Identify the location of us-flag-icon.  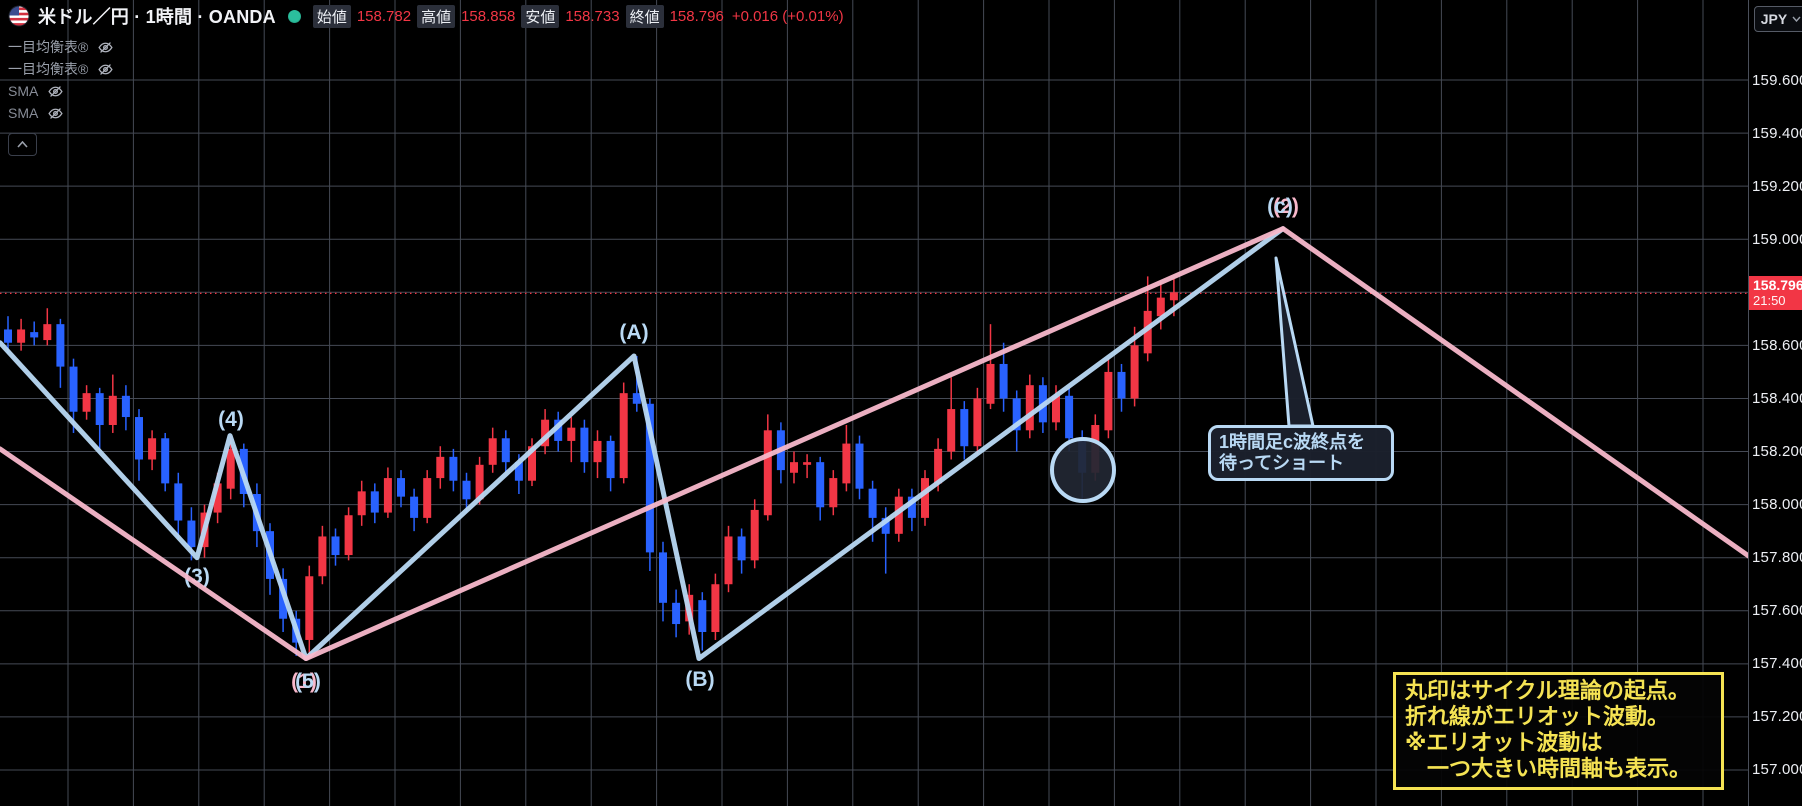
(19, 16).